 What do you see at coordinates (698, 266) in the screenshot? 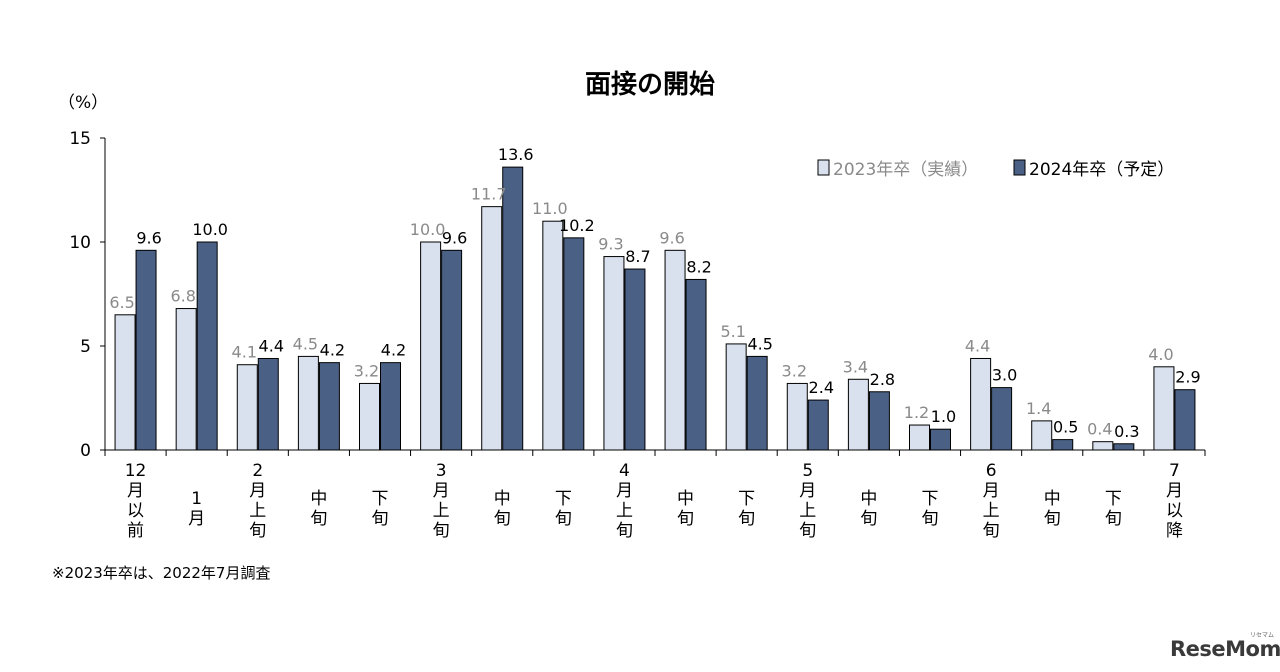
I see `data-label-2024: 8.2` at bounding box center [698, 266].